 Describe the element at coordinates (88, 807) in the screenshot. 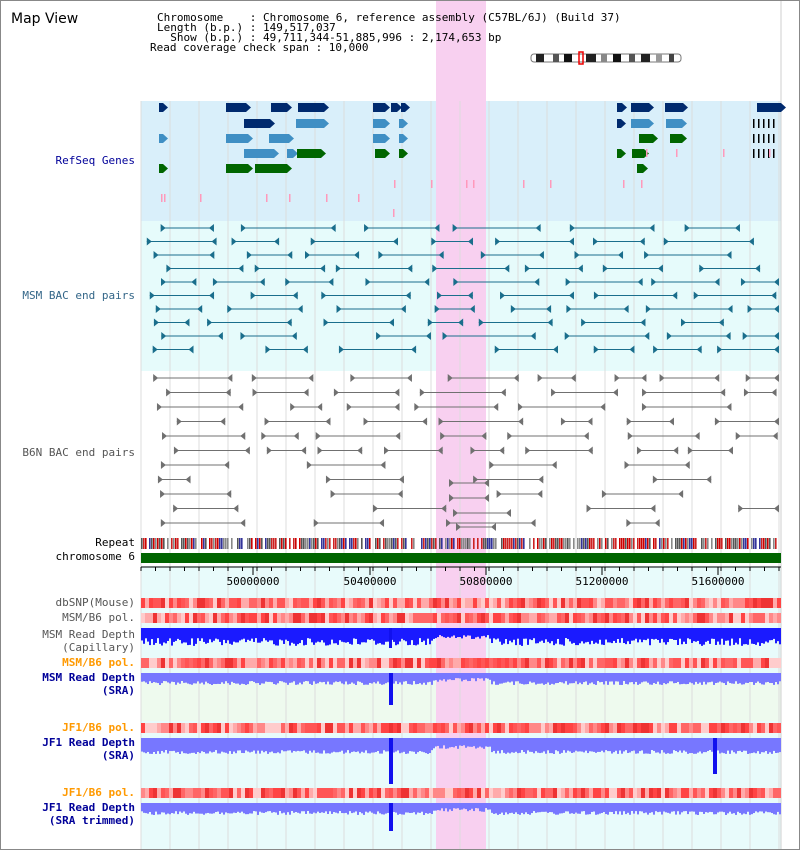

I see `track-label-jf1-depth-trim: JF1 Read Depth` at that location.